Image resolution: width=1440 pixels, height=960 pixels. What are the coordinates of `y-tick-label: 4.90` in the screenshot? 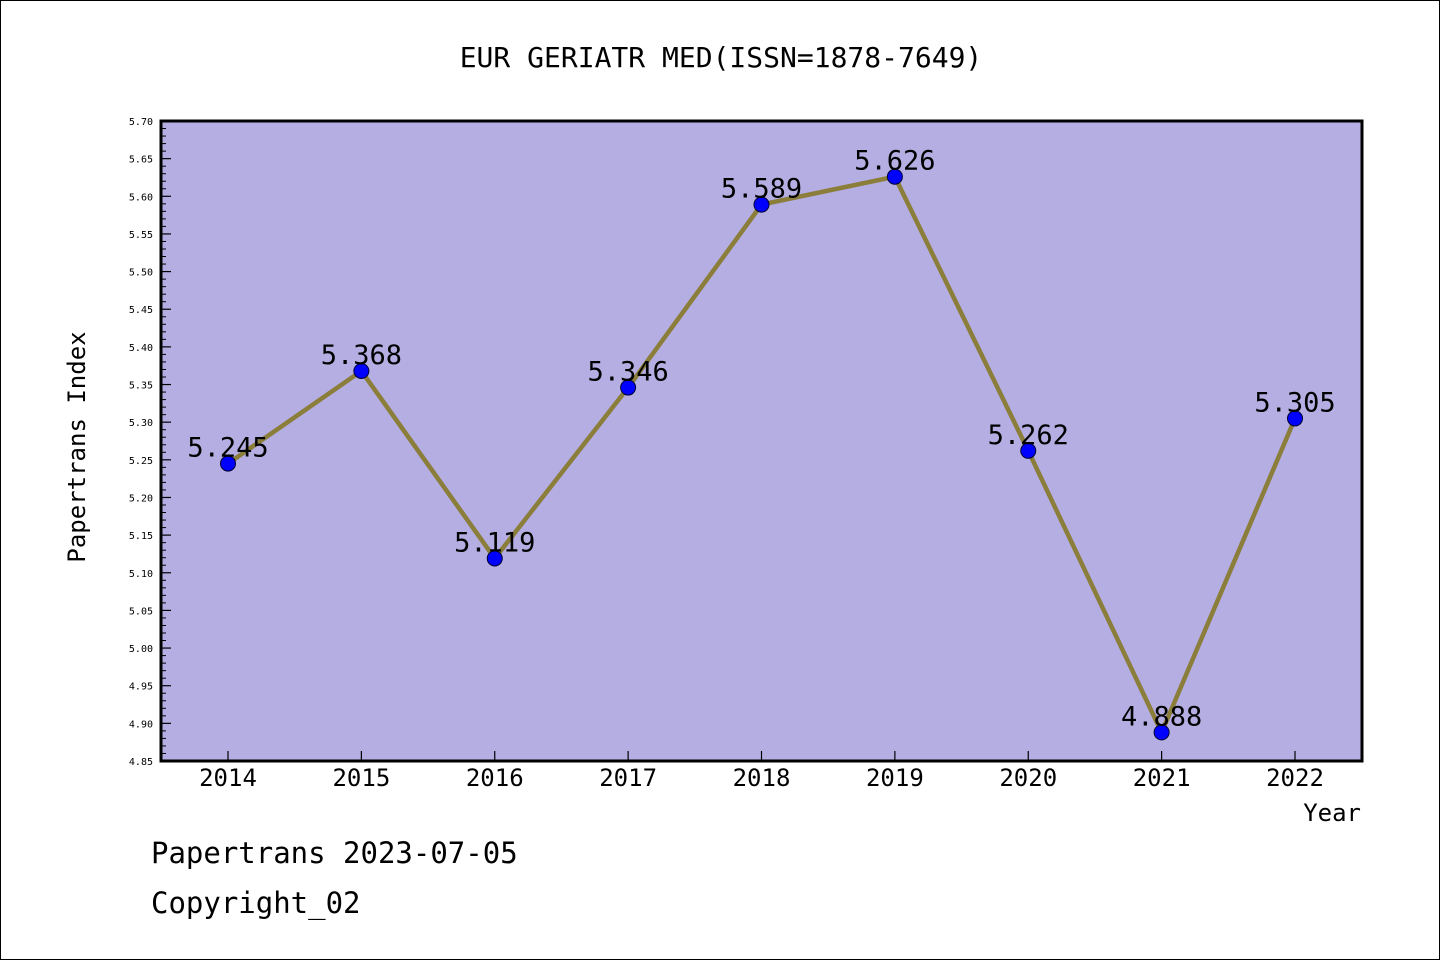 It's located at (141, 724).